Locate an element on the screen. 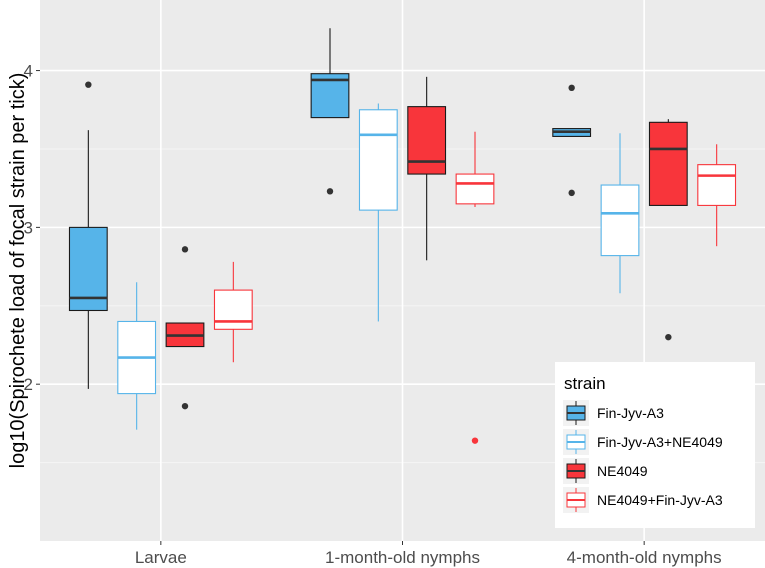  y-tick-label: 4 is located at coordinates (28, 71).